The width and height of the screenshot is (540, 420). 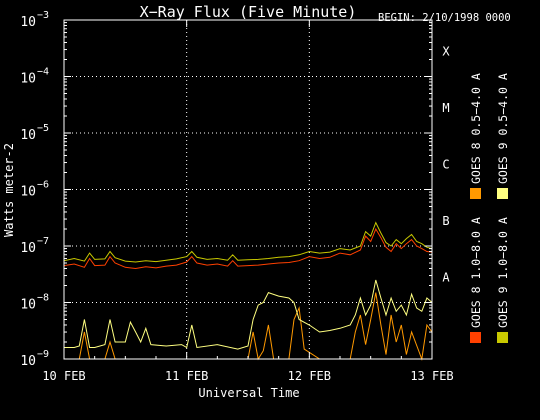 What do you see at coordinates (28, 79) in the screenshot?
I see `y-tick-label-5: 10` at bounding box center [28, 79].